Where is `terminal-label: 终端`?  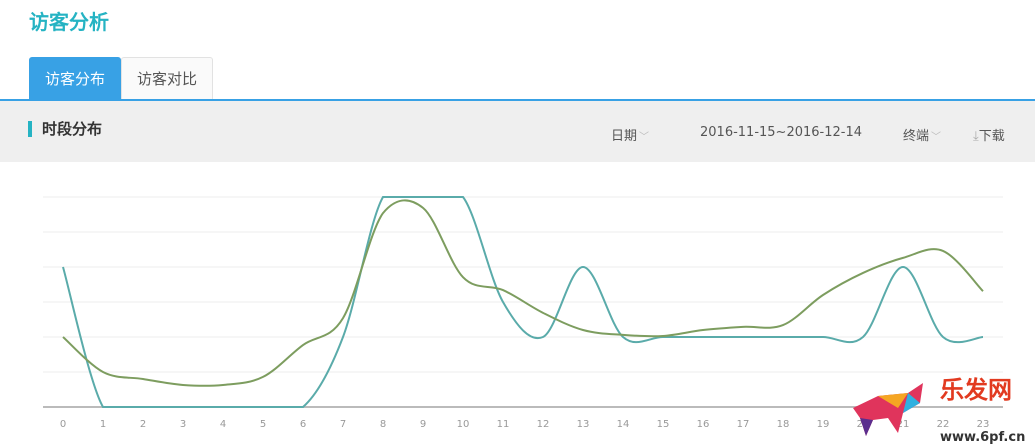 terminal-label: 终端 is located at coordinates (916, 136).